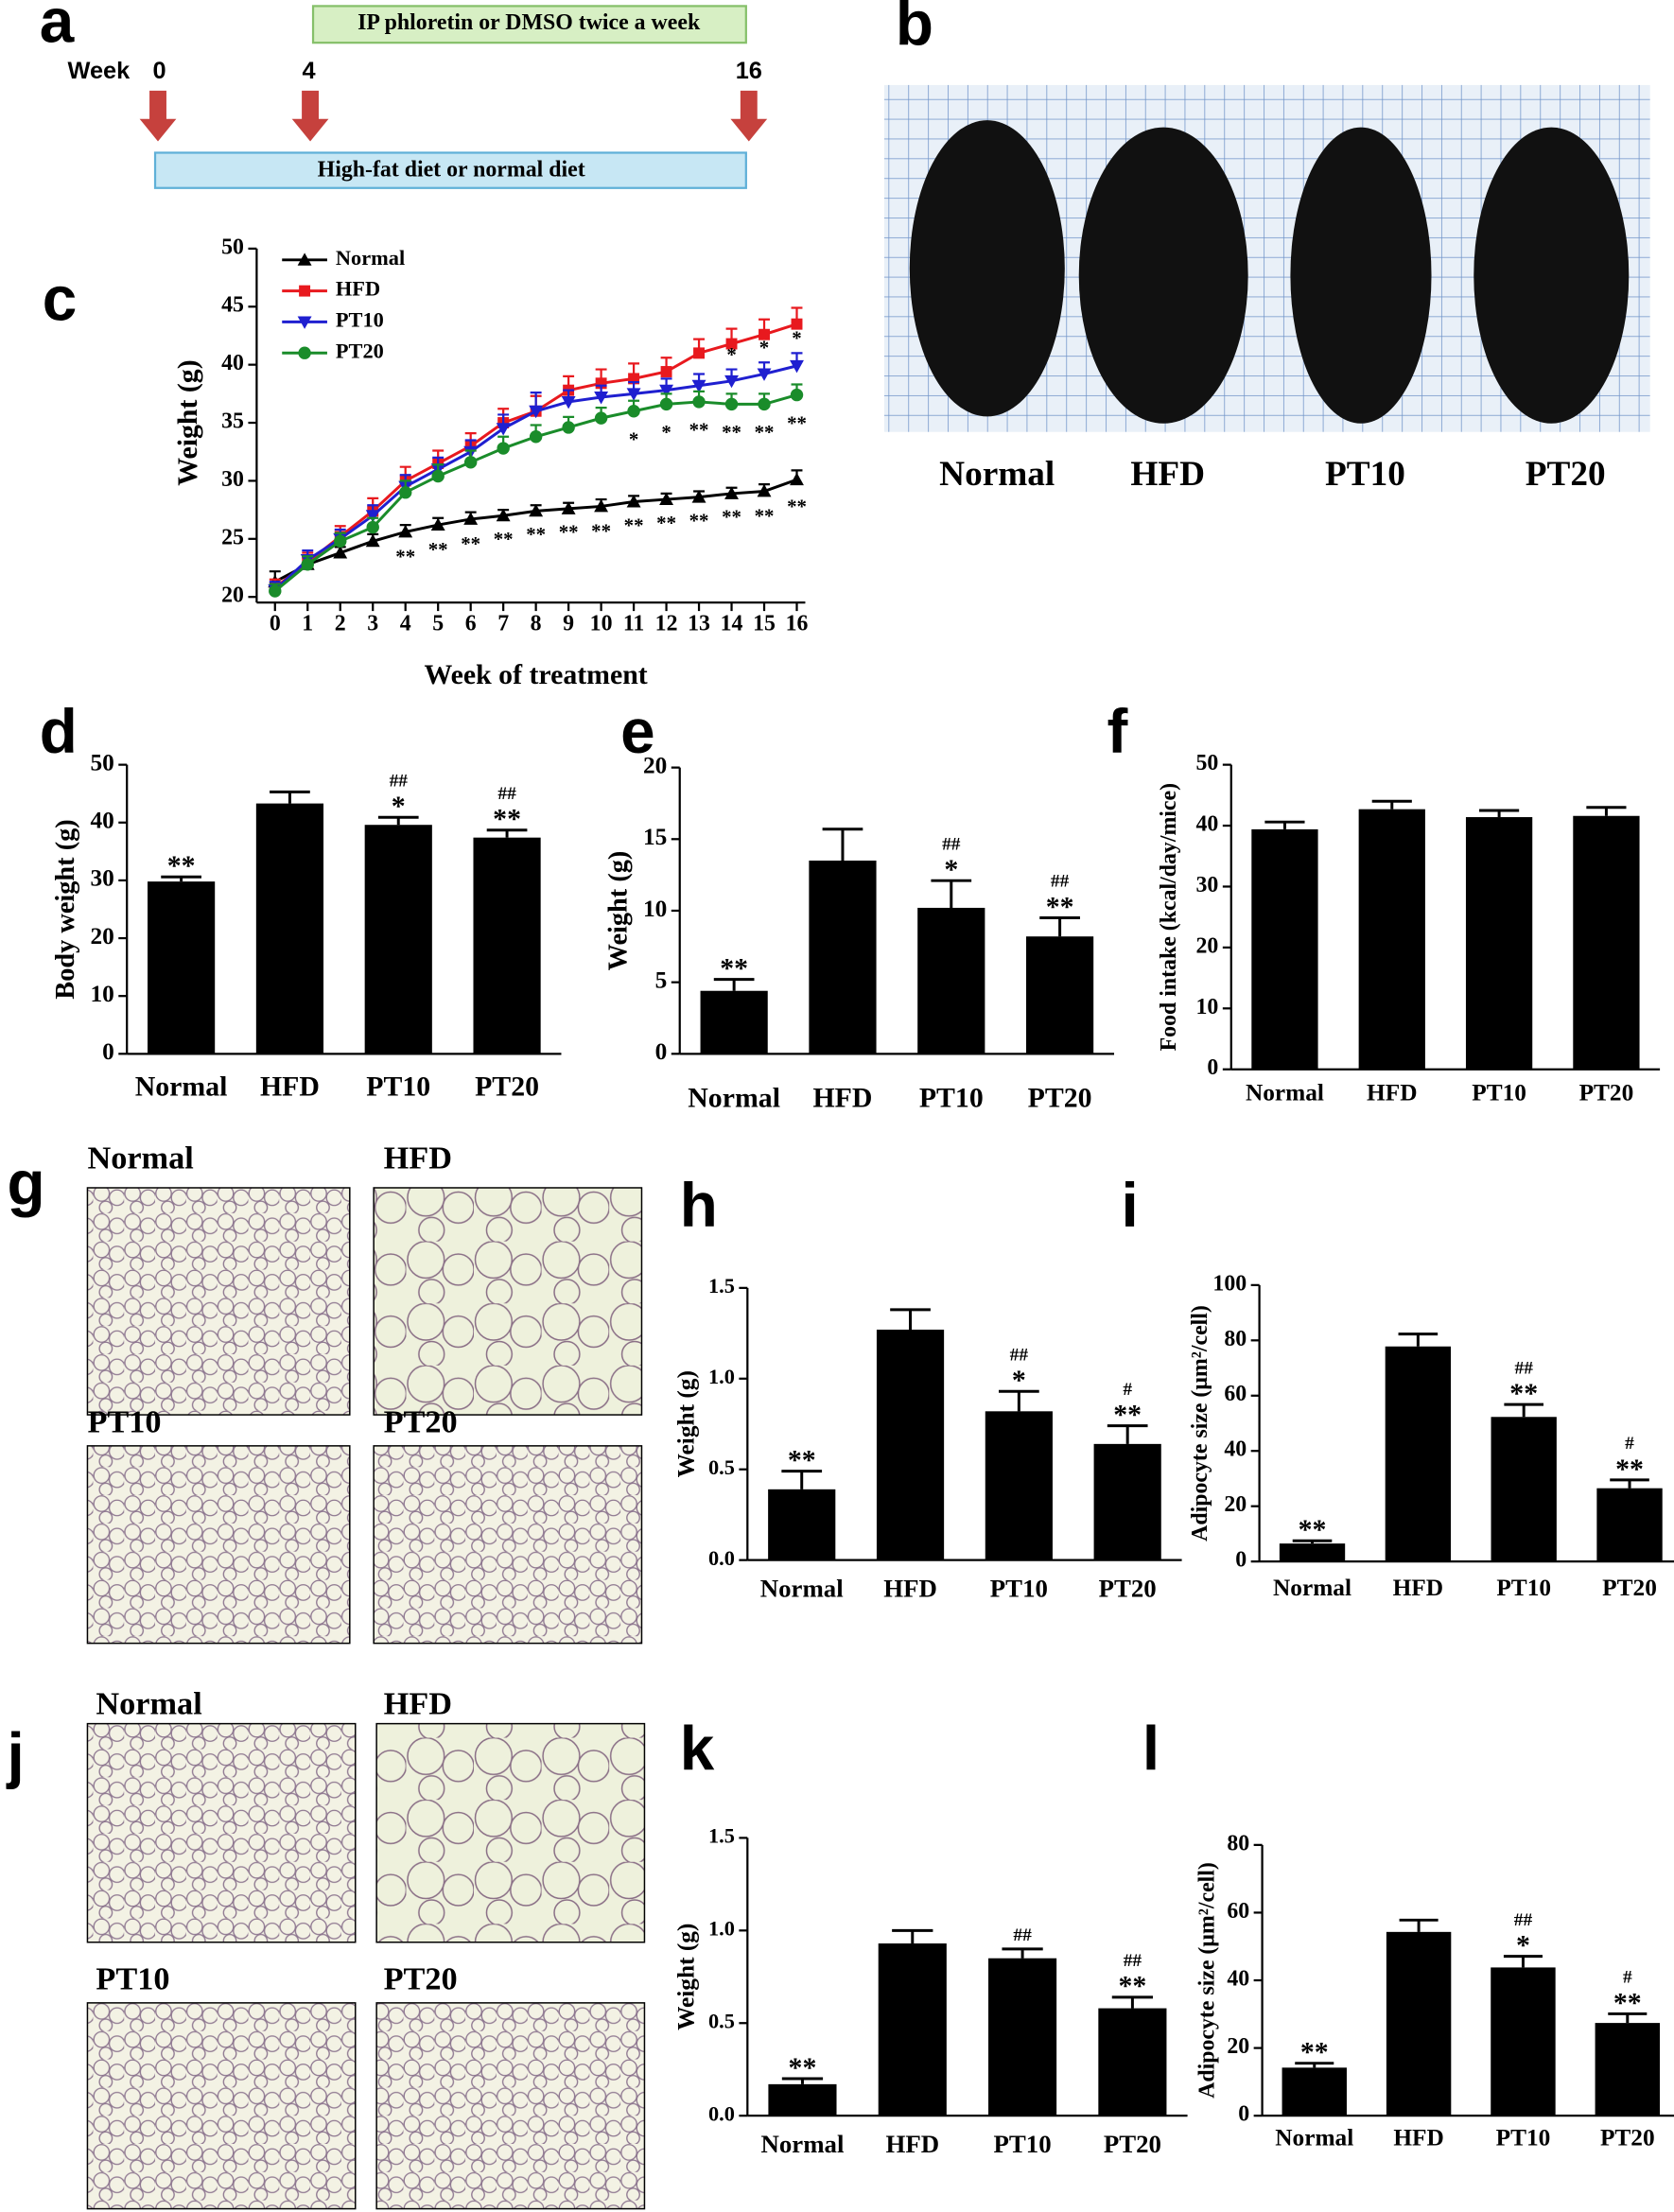 Image resolution: width=1674 pixels, height=2212 pixels. Describe the element at coordinates (734, 1097) in the screenshot. I see `x-tick-label: Normal` at that location.